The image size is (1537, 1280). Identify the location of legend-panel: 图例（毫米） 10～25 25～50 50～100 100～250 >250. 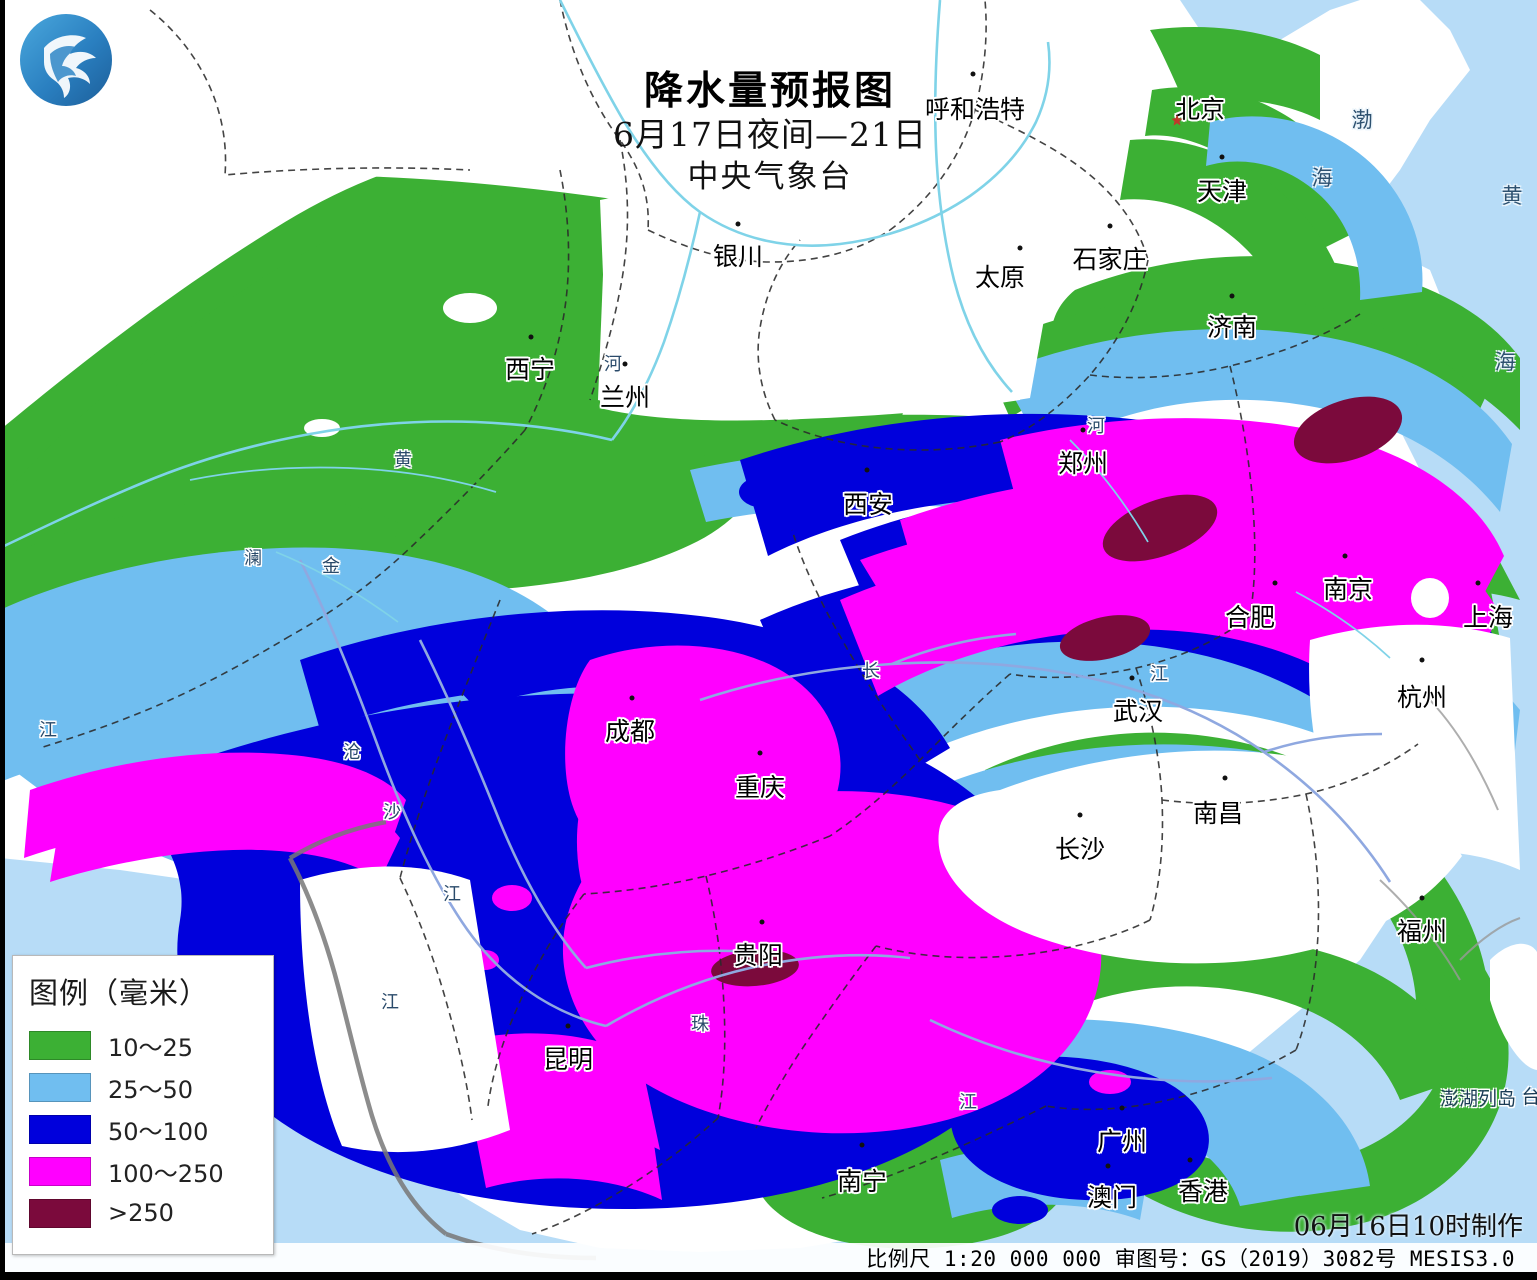
(143, 1105).